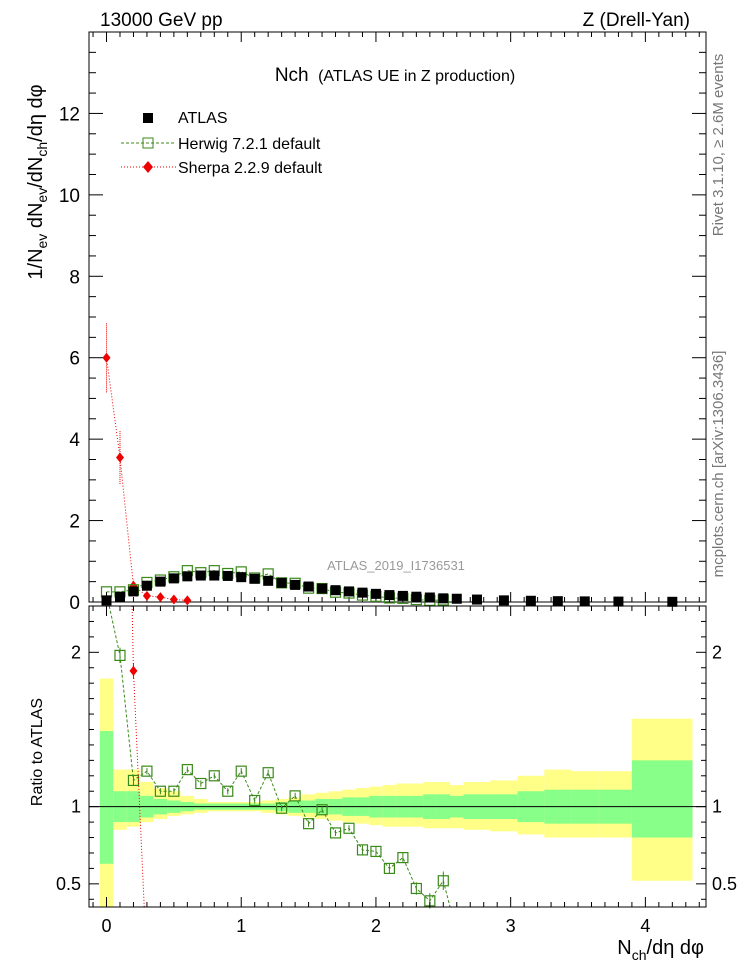  What do you see at coordinates (376, 926) in the screenshot?
I see `xtick-label: 2` at bounding box center [376, 926].